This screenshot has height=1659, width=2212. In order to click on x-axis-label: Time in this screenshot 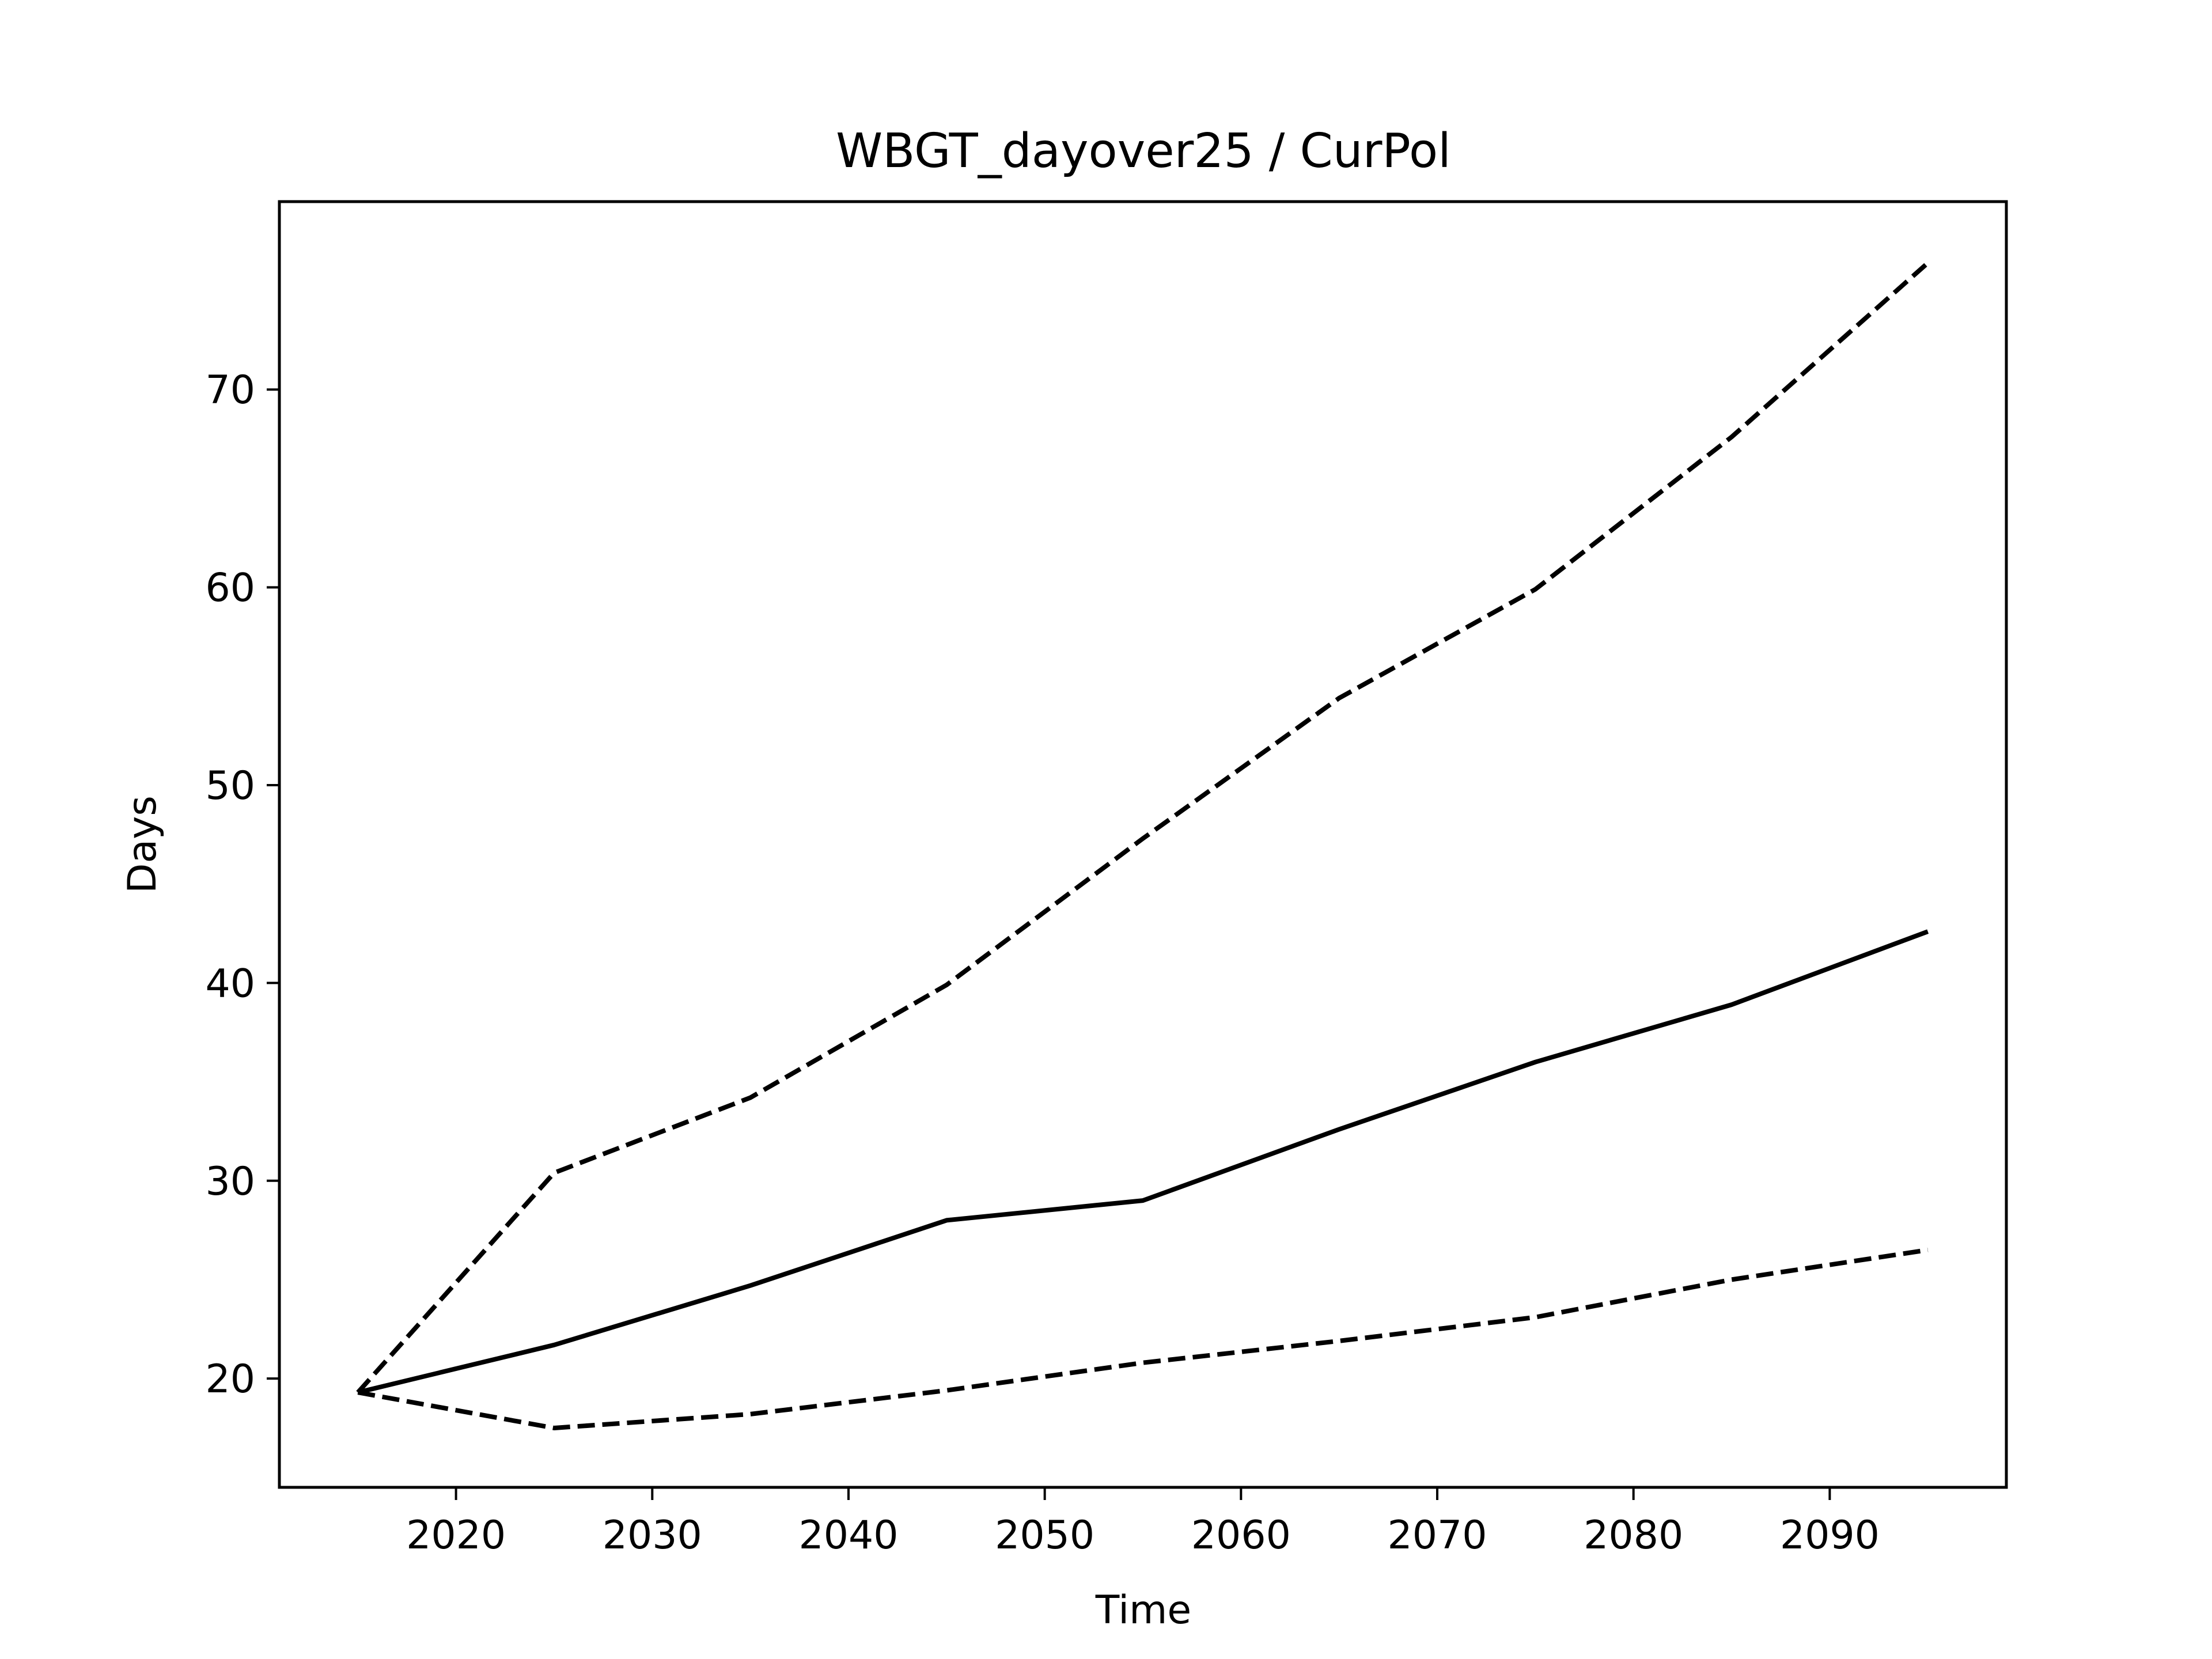, I will do `click(1143, 1610)`.